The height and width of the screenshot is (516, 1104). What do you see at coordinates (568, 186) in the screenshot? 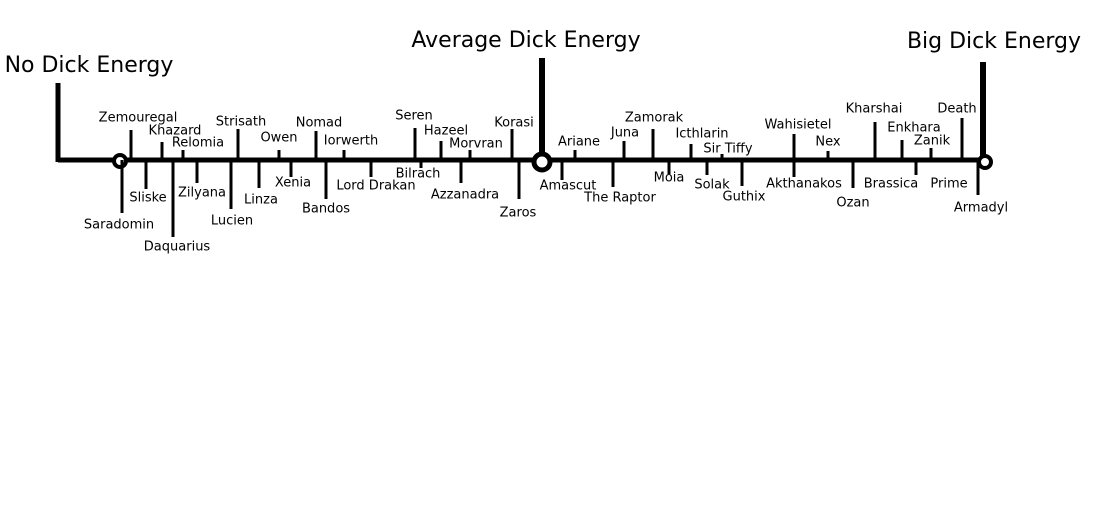
I see `name-label: Amascut` at bounding box center [568, 186].